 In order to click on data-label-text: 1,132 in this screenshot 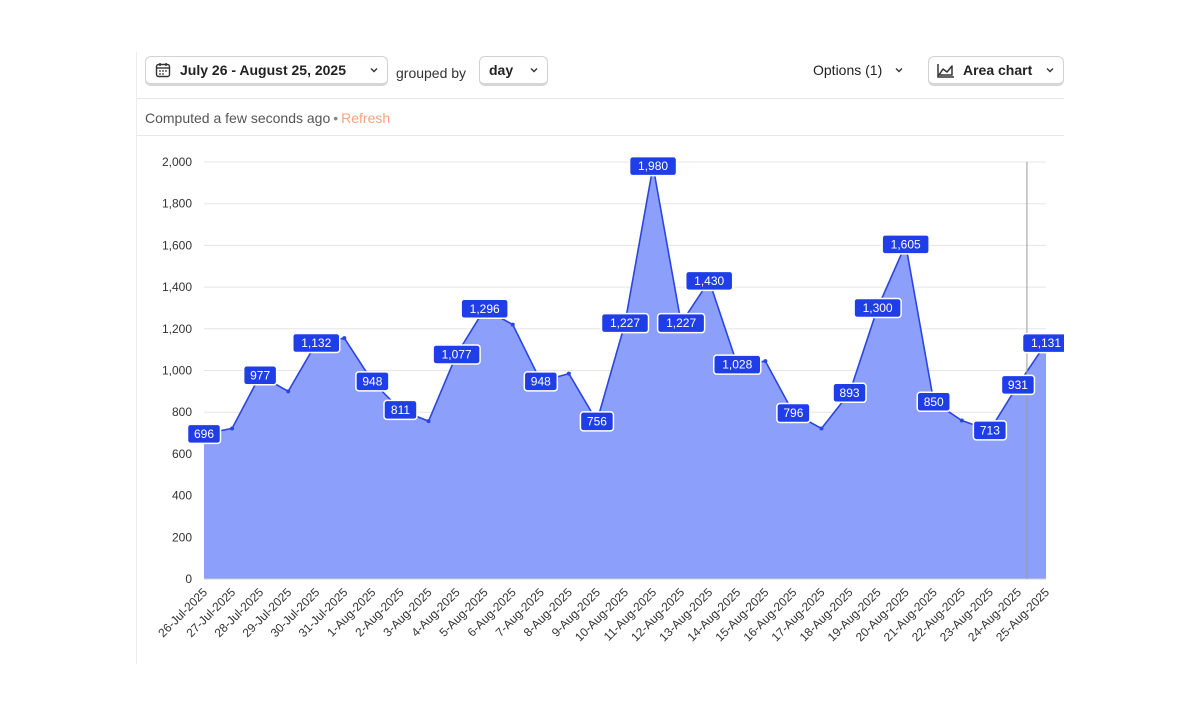, I will do `click(316, 343)`.